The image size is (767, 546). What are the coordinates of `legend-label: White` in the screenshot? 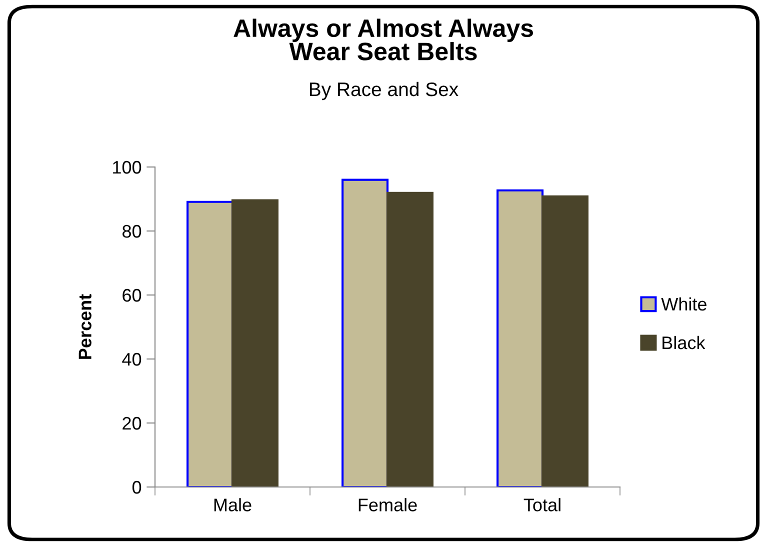 It's located at (683, 304).